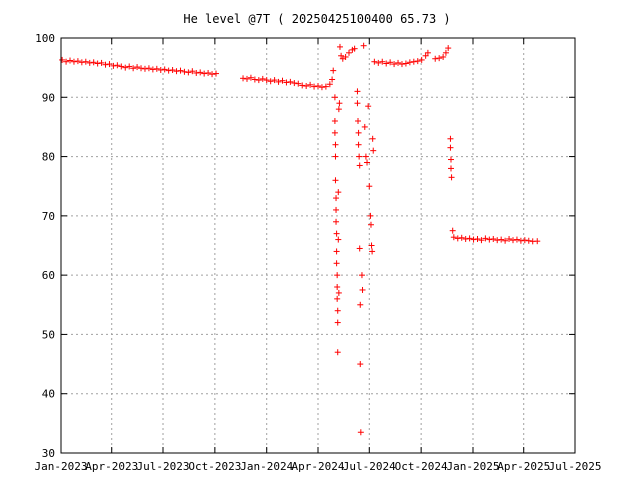 This screenshot has width=640, height=480. What do you see at coordinates (266, 466) in the screenshot?
I see `x-tick-label: Jan-2024` at bounding box center [266, 466].